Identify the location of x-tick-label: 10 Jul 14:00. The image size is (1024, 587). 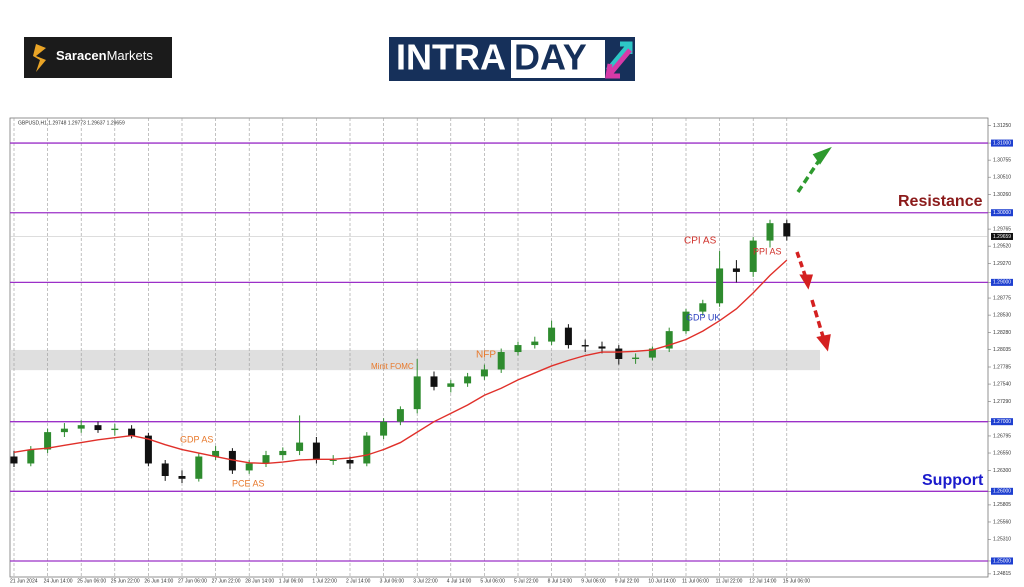
(661, 581).